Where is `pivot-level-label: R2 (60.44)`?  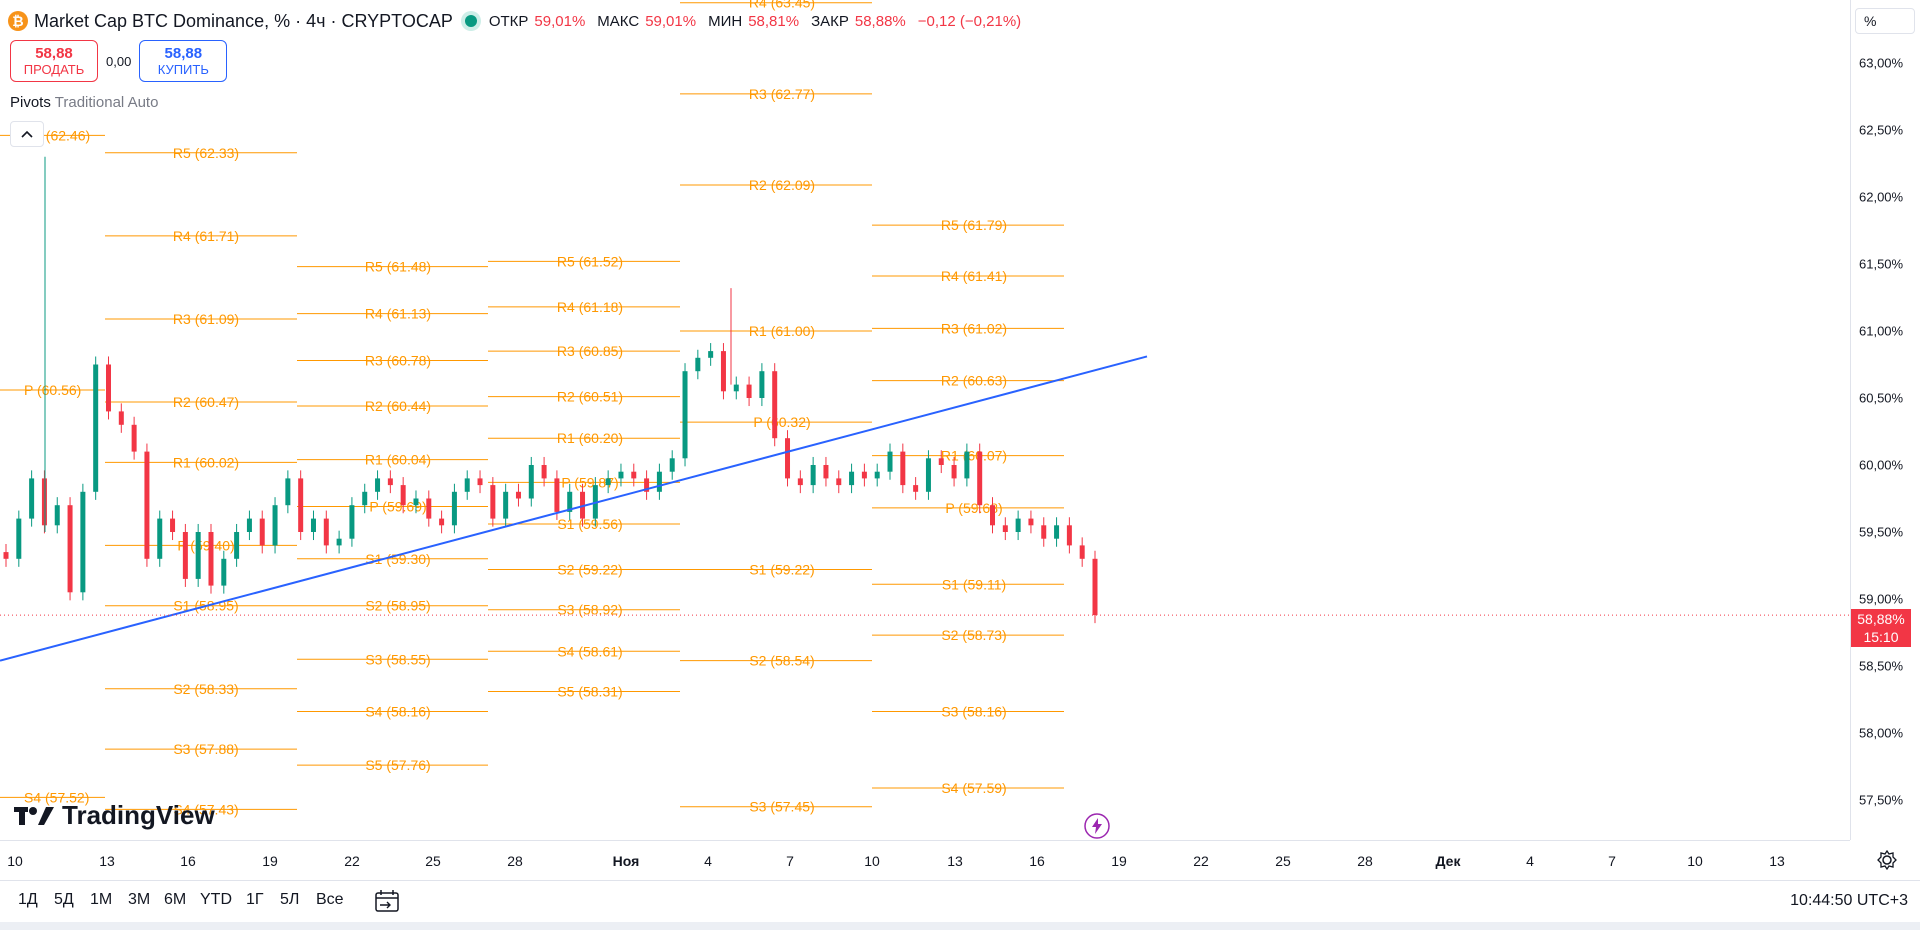
pivot-level-label: R2 (60.44) is located at coordinates (398, 406).